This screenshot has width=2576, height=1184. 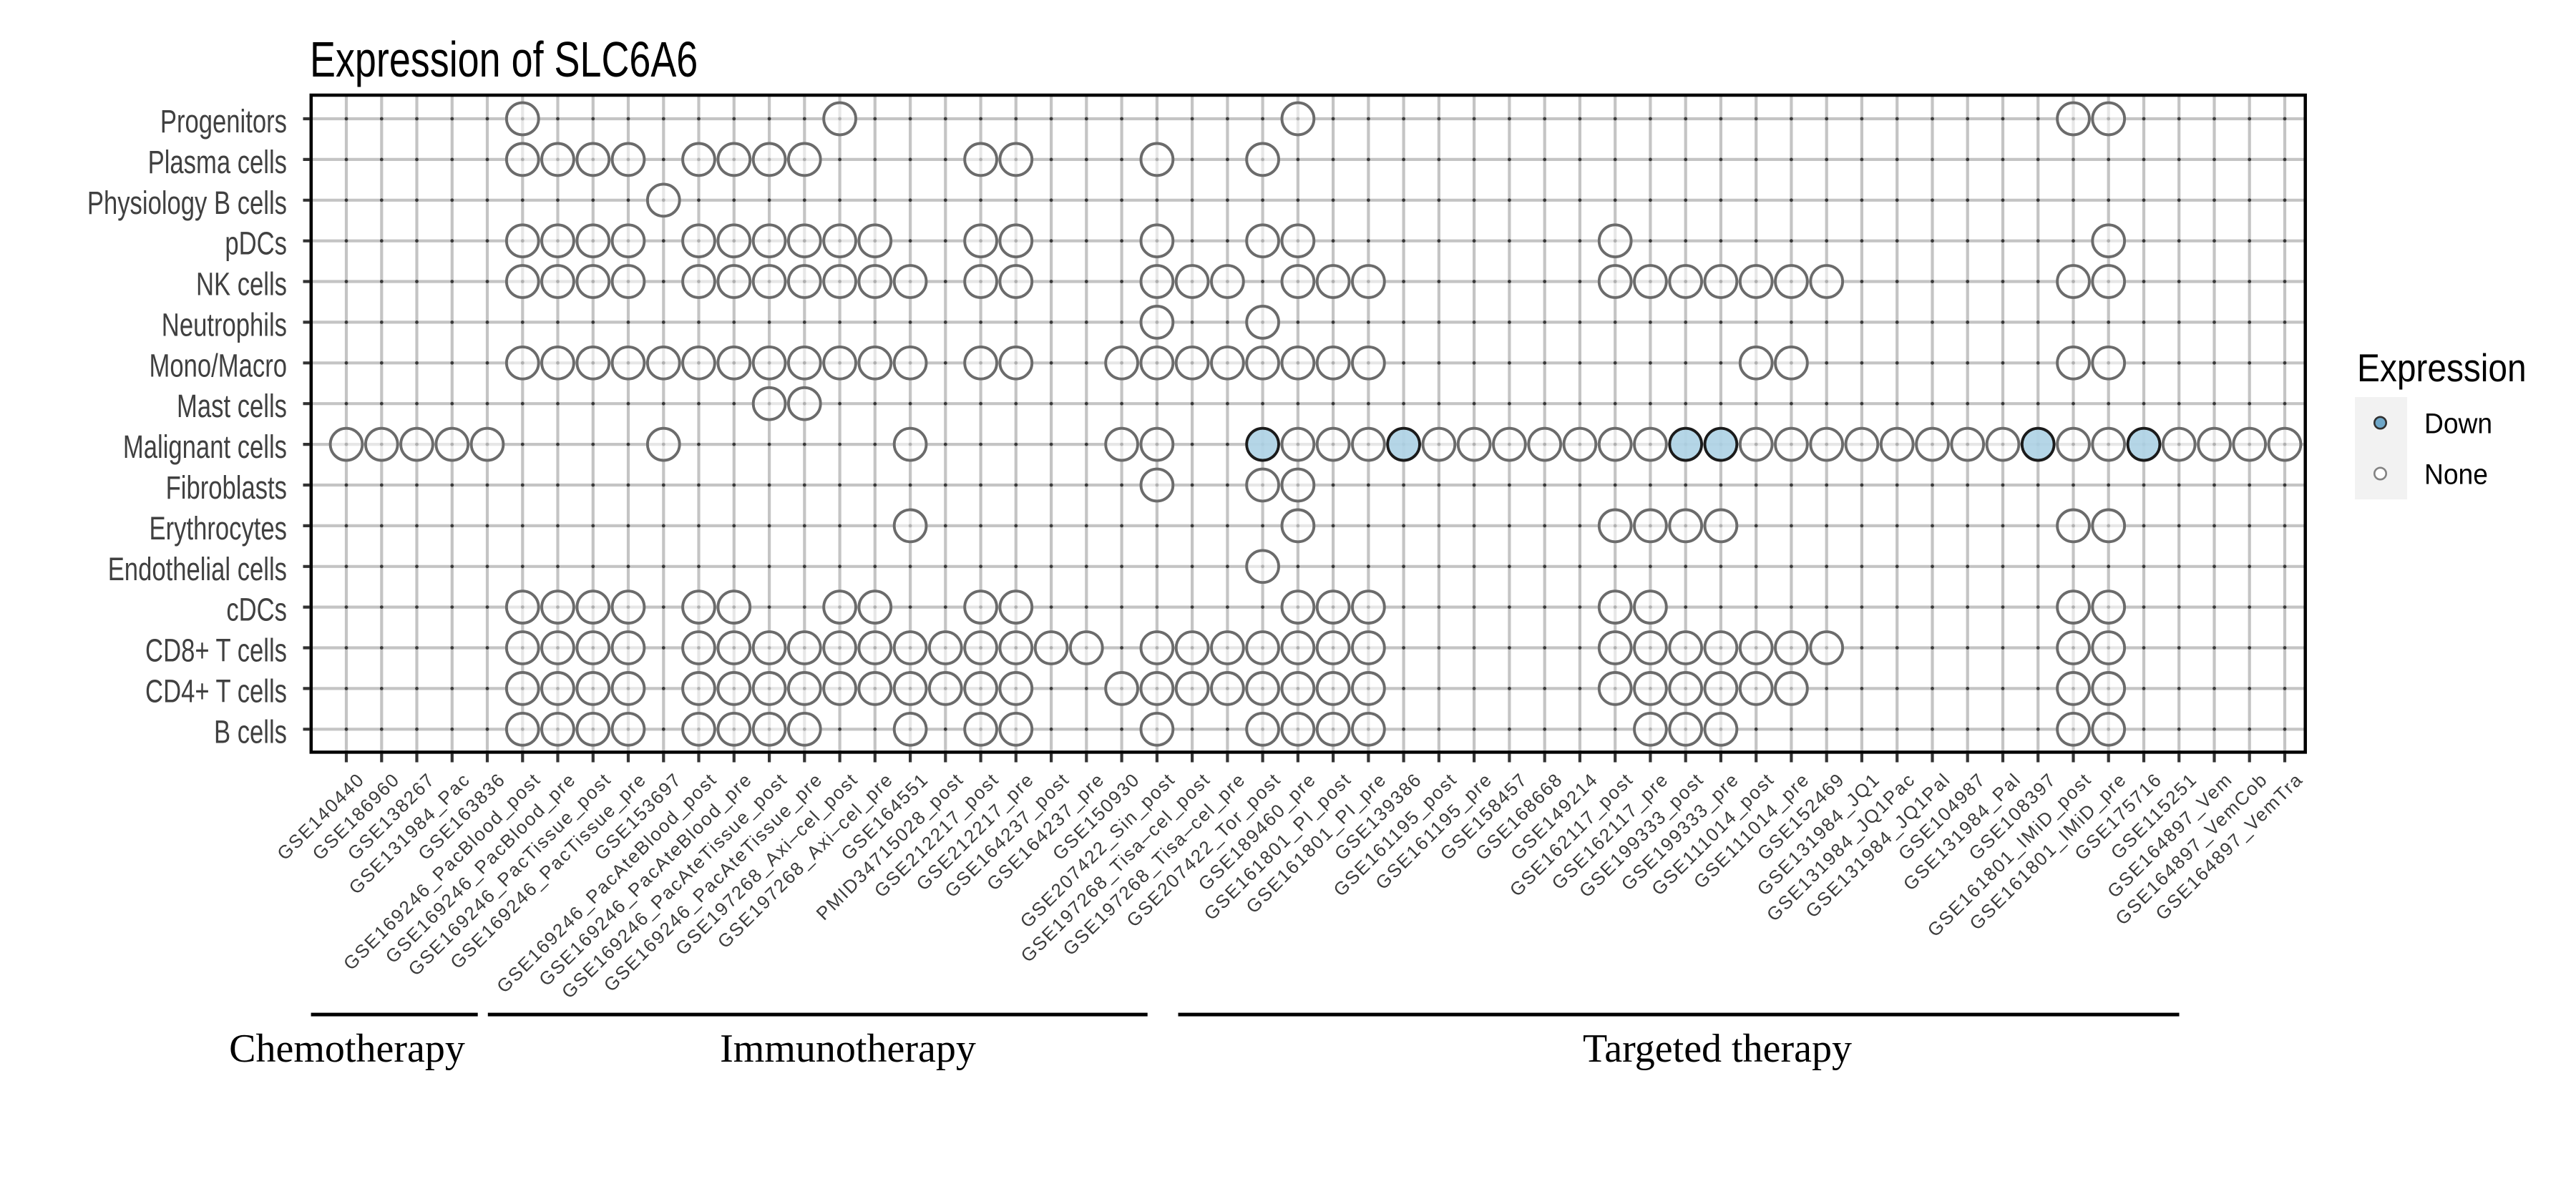 I want to click on svg-text: Neutrophils, so click(x=224, y=325).